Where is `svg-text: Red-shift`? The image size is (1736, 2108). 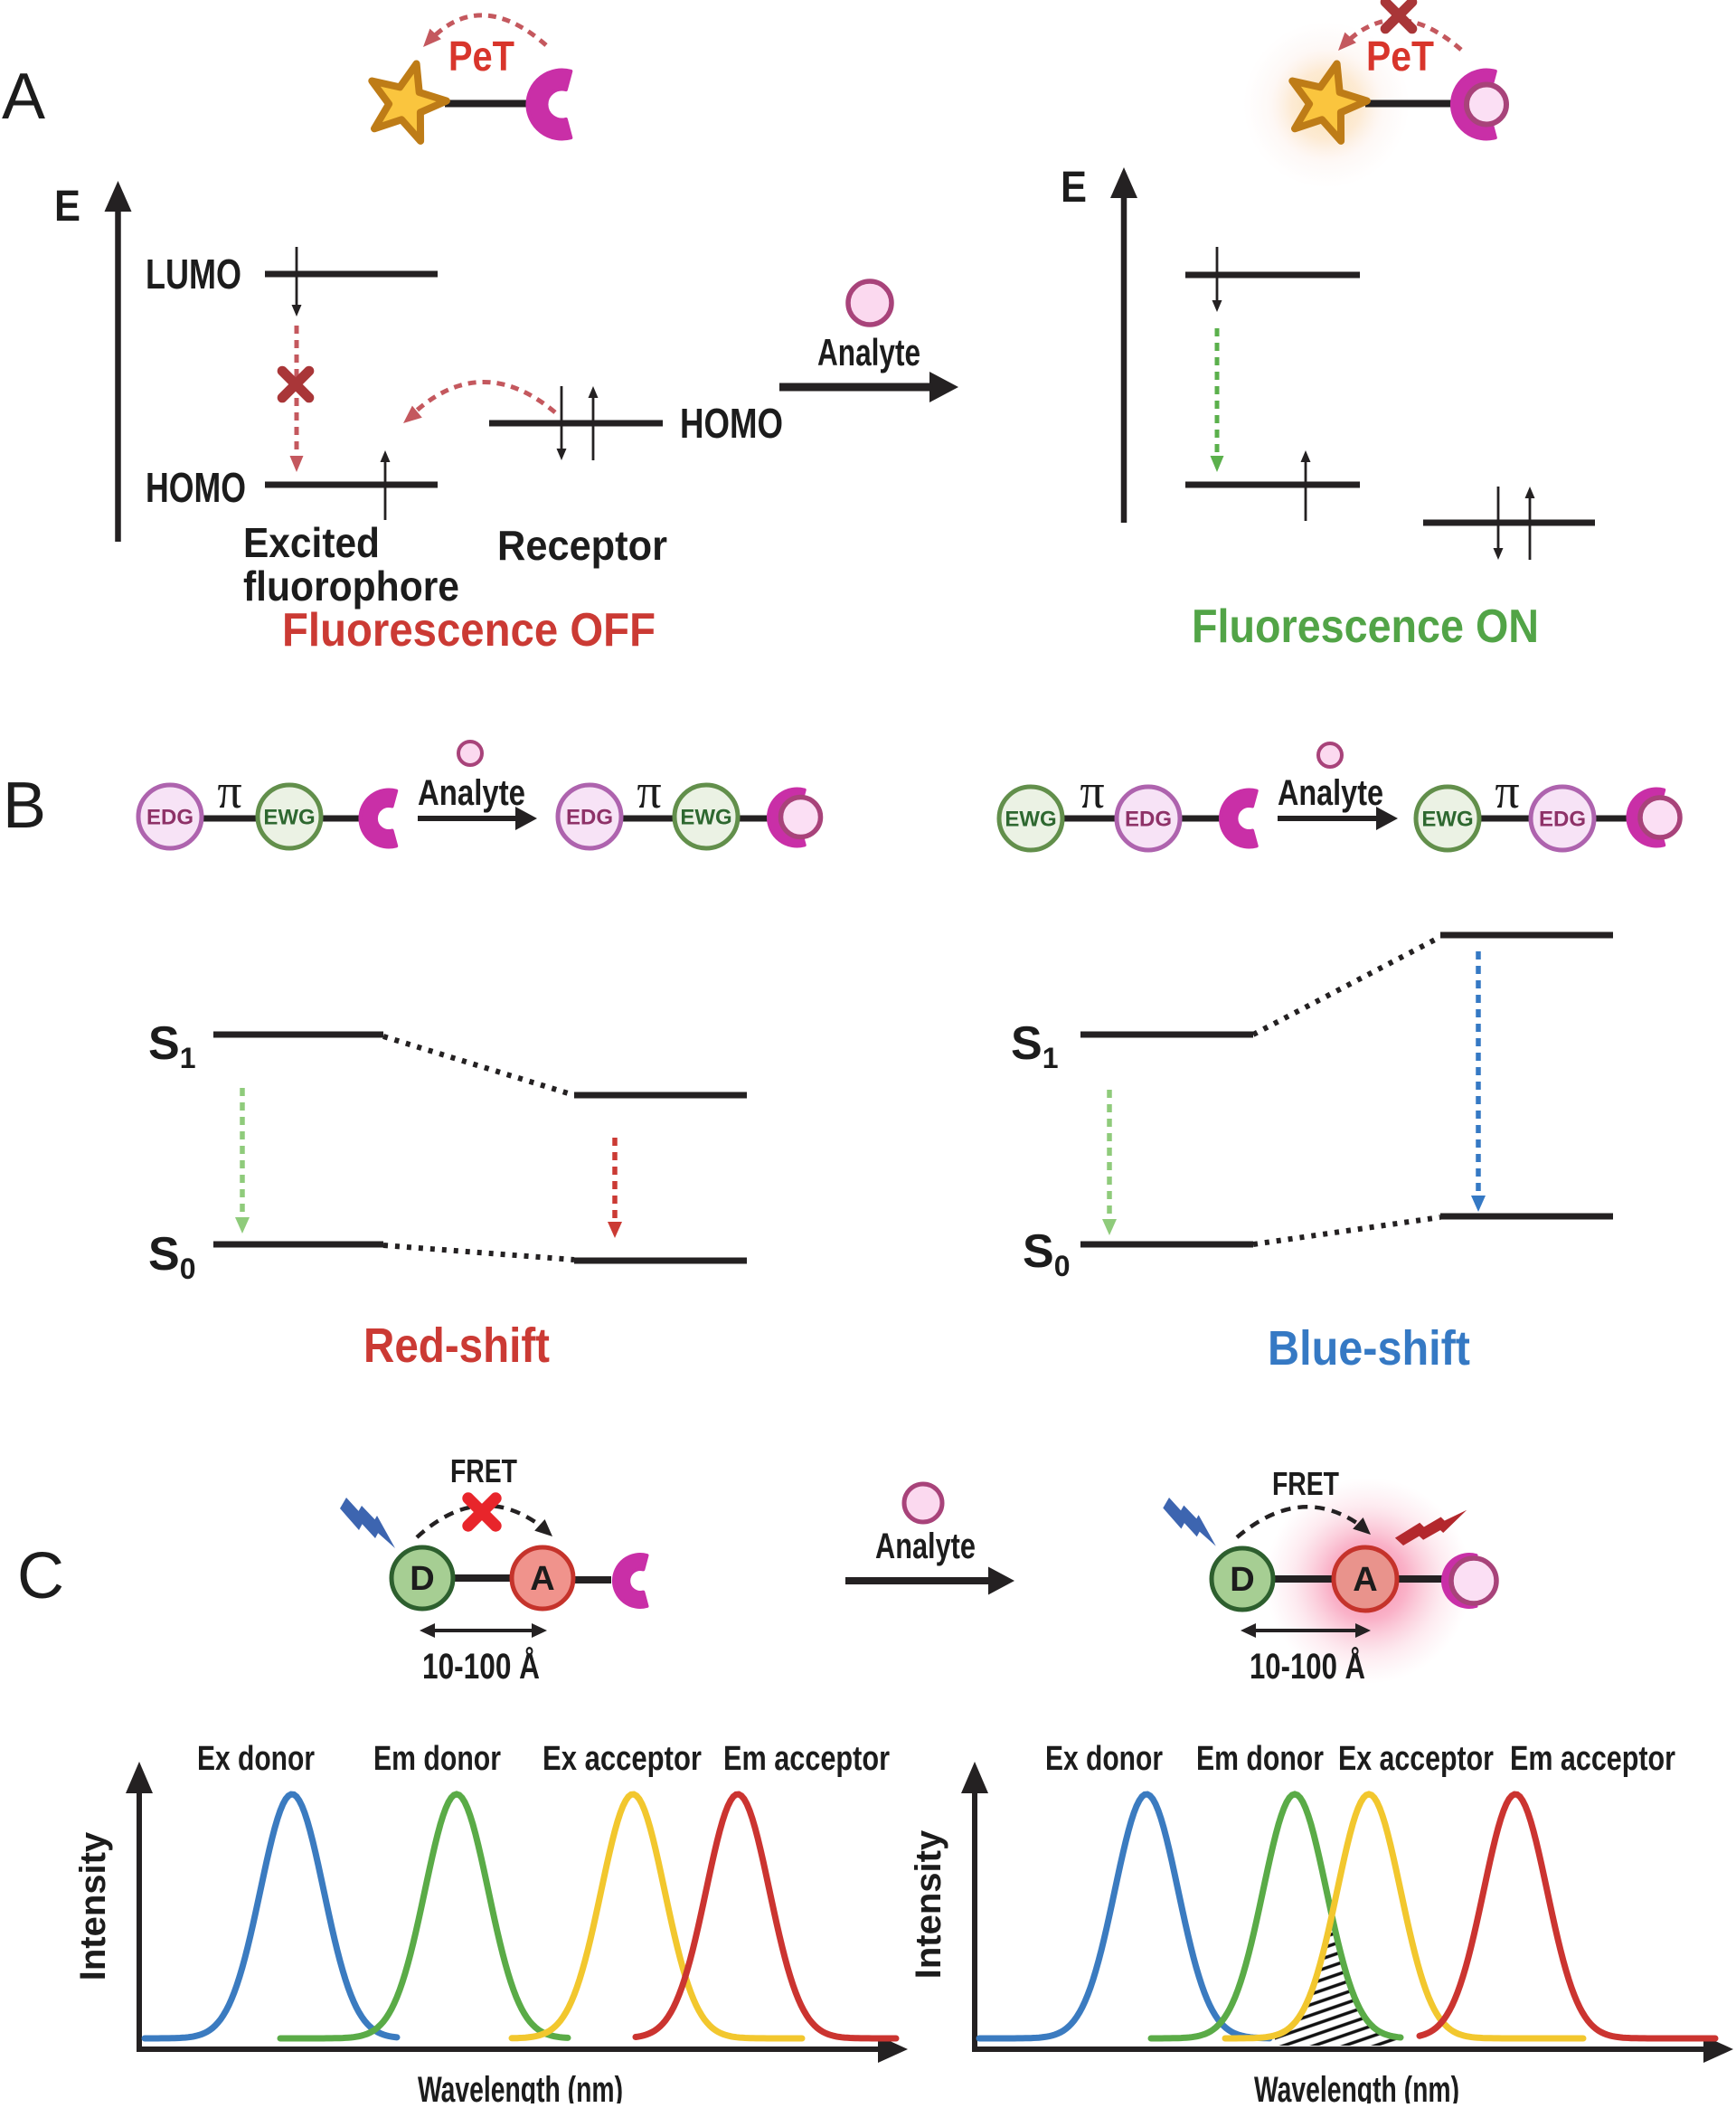 svg-text: Red-shift is located at coordinates (457, 1346).